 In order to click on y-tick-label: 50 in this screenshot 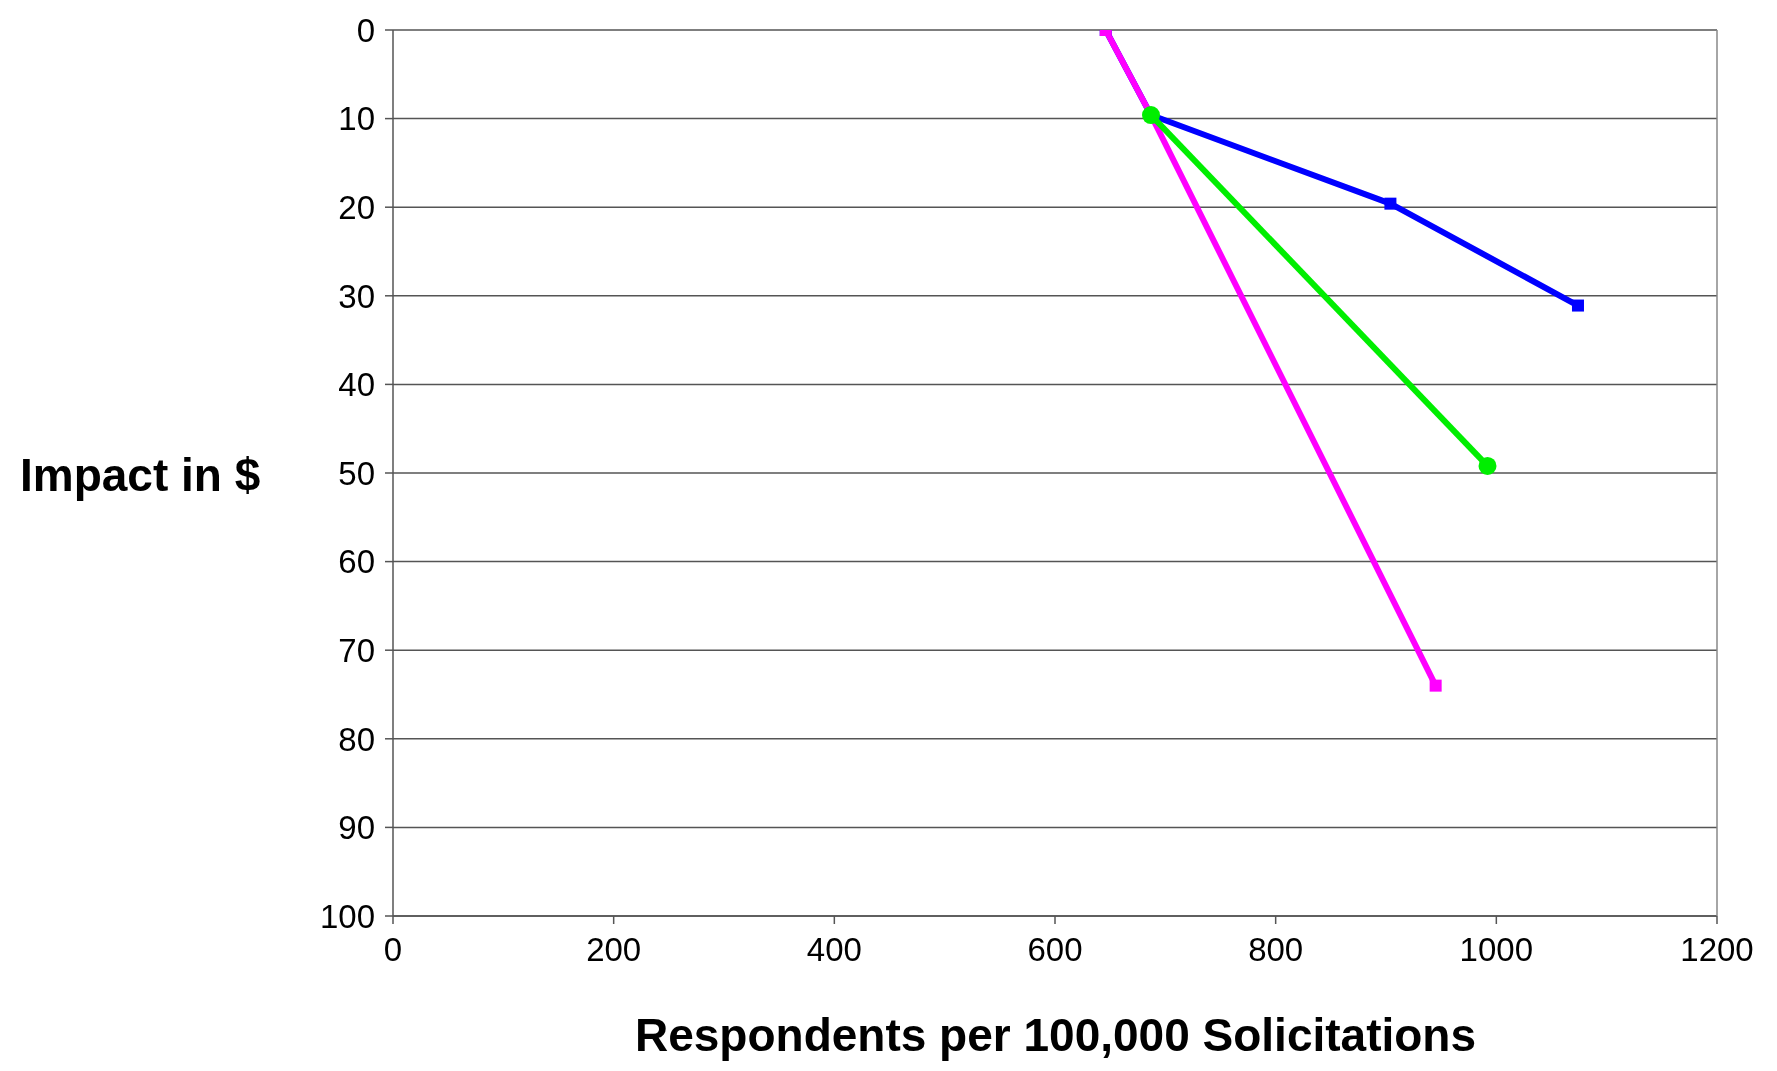, I will do `click(356, 473)`.